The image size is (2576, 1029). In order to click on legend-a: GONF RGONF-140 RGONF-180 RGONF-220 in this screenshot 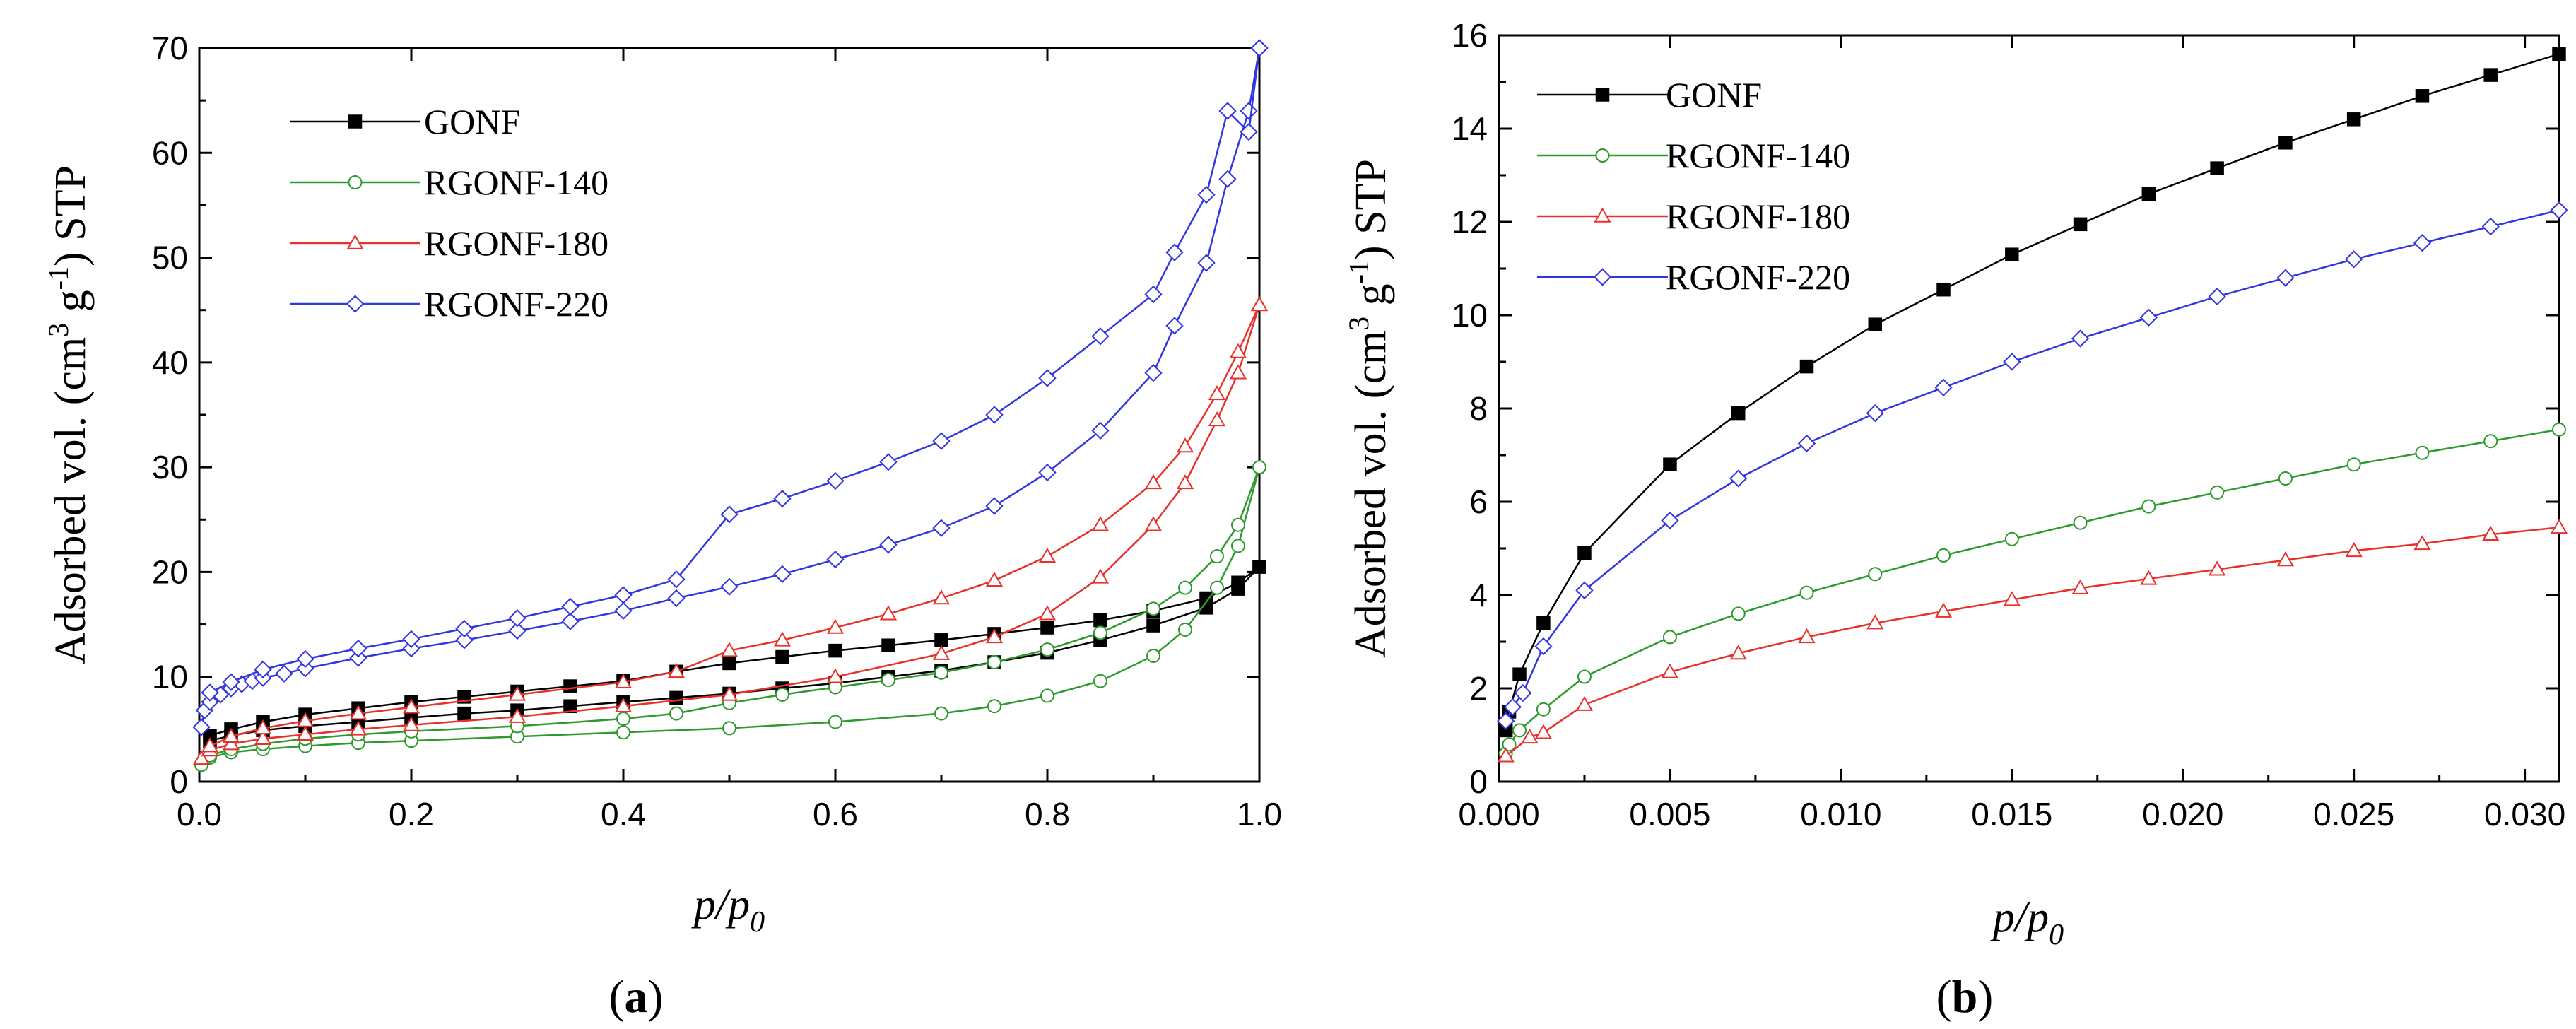, I will do `click(449, 213)`.